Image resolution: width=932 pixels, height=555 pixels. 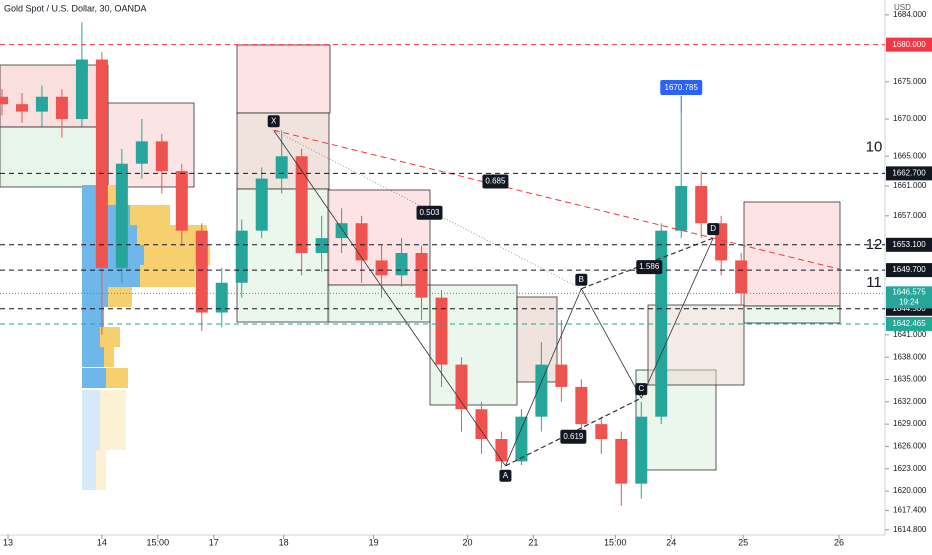 What do you see at coordinates (910, 118) in the screenshot?
I see `y-tick-label: 1670.000` at bounding box center [910, 118].